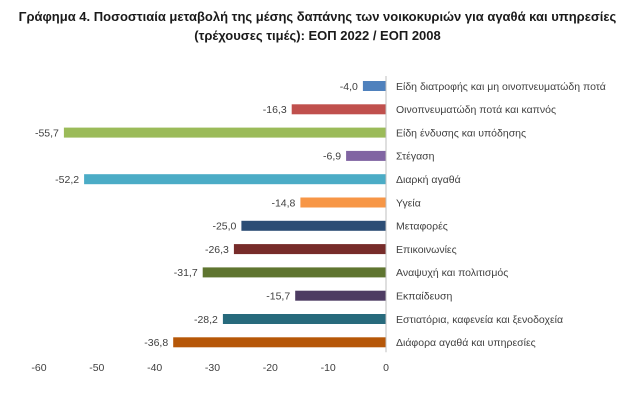 This screenshot has width=635, height=408. I want to click on data-label: -14,8, so click(283, 203).